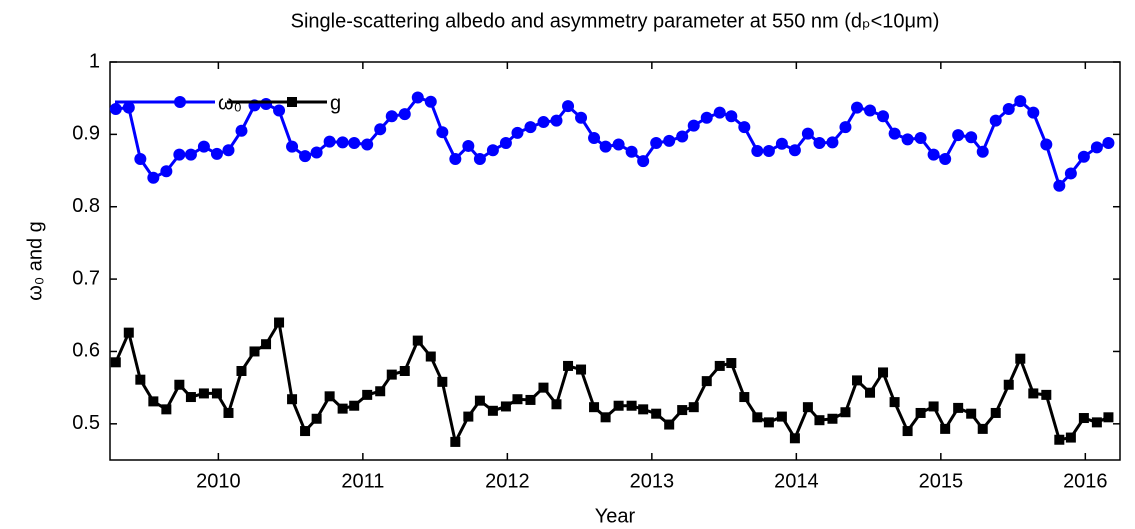 This screenshot has height=529, width=1135. What do you see at coordinates (362, 481) in the screenshot?
I see `x-tick-label: 2011` at bounding box center [362, 481].